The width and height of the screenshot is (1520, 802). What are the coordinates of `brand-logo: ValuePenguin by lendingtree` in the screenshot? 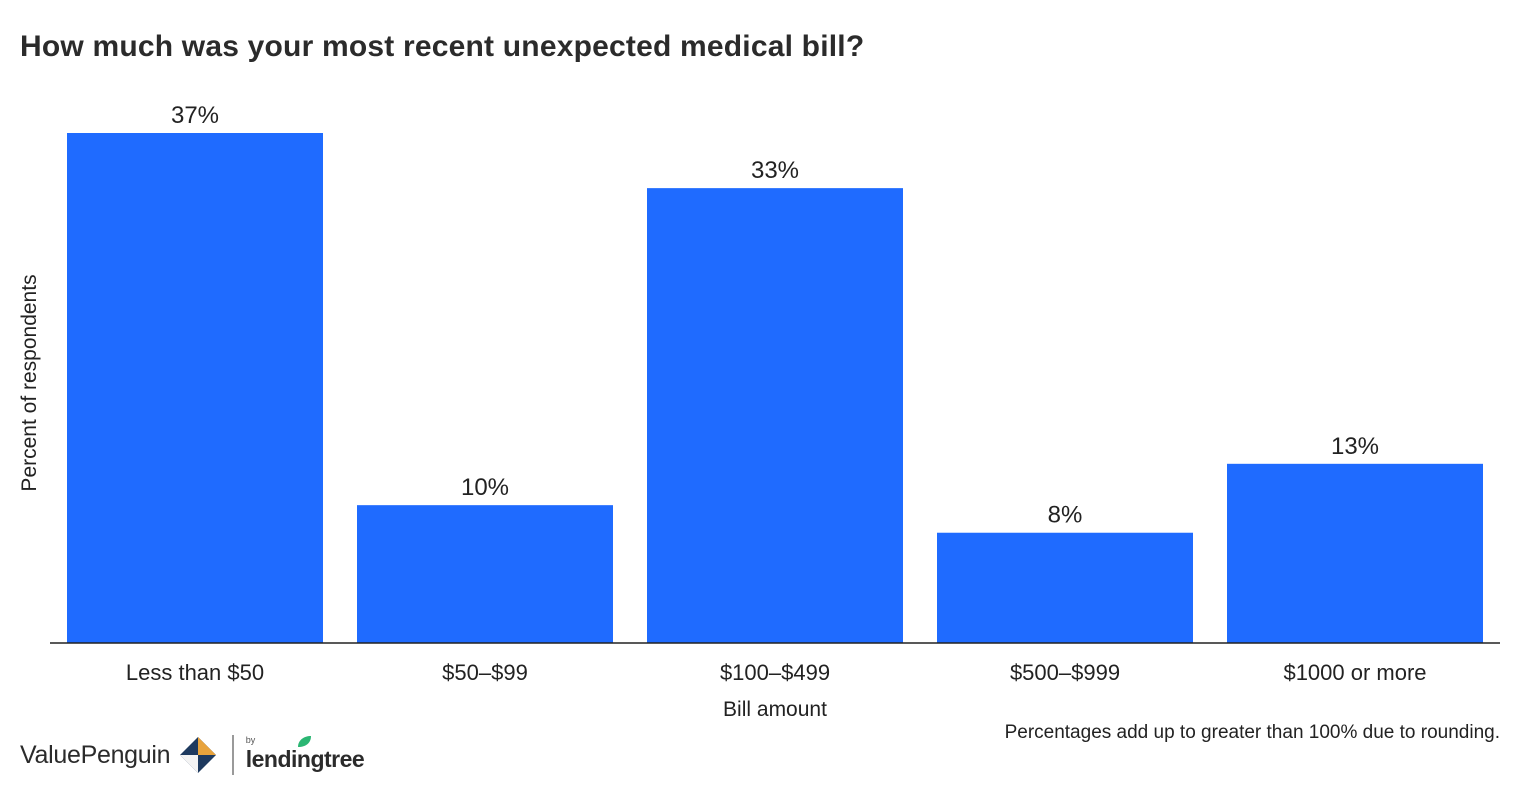 It's located at (198, 755).